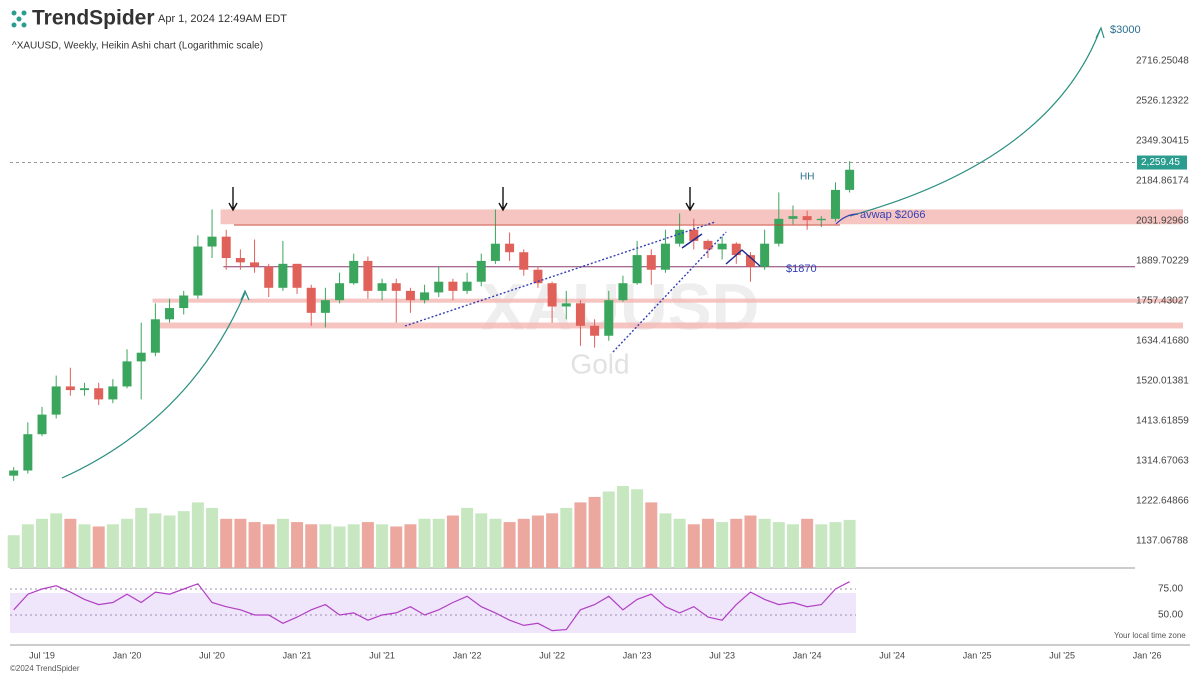  I want to click on y-tick-label: 2526.12322, so click(1162, 101).